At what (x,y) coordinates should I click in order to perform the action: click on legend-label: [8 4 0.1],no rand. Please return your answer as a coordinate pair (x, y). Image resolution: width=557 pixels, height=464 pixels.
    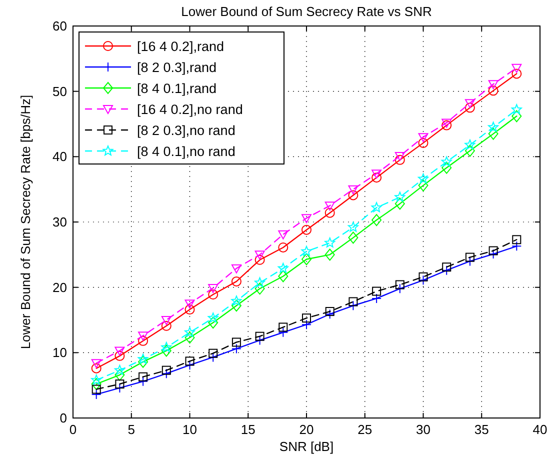
    Looking at the image, I should click on (186, 151).